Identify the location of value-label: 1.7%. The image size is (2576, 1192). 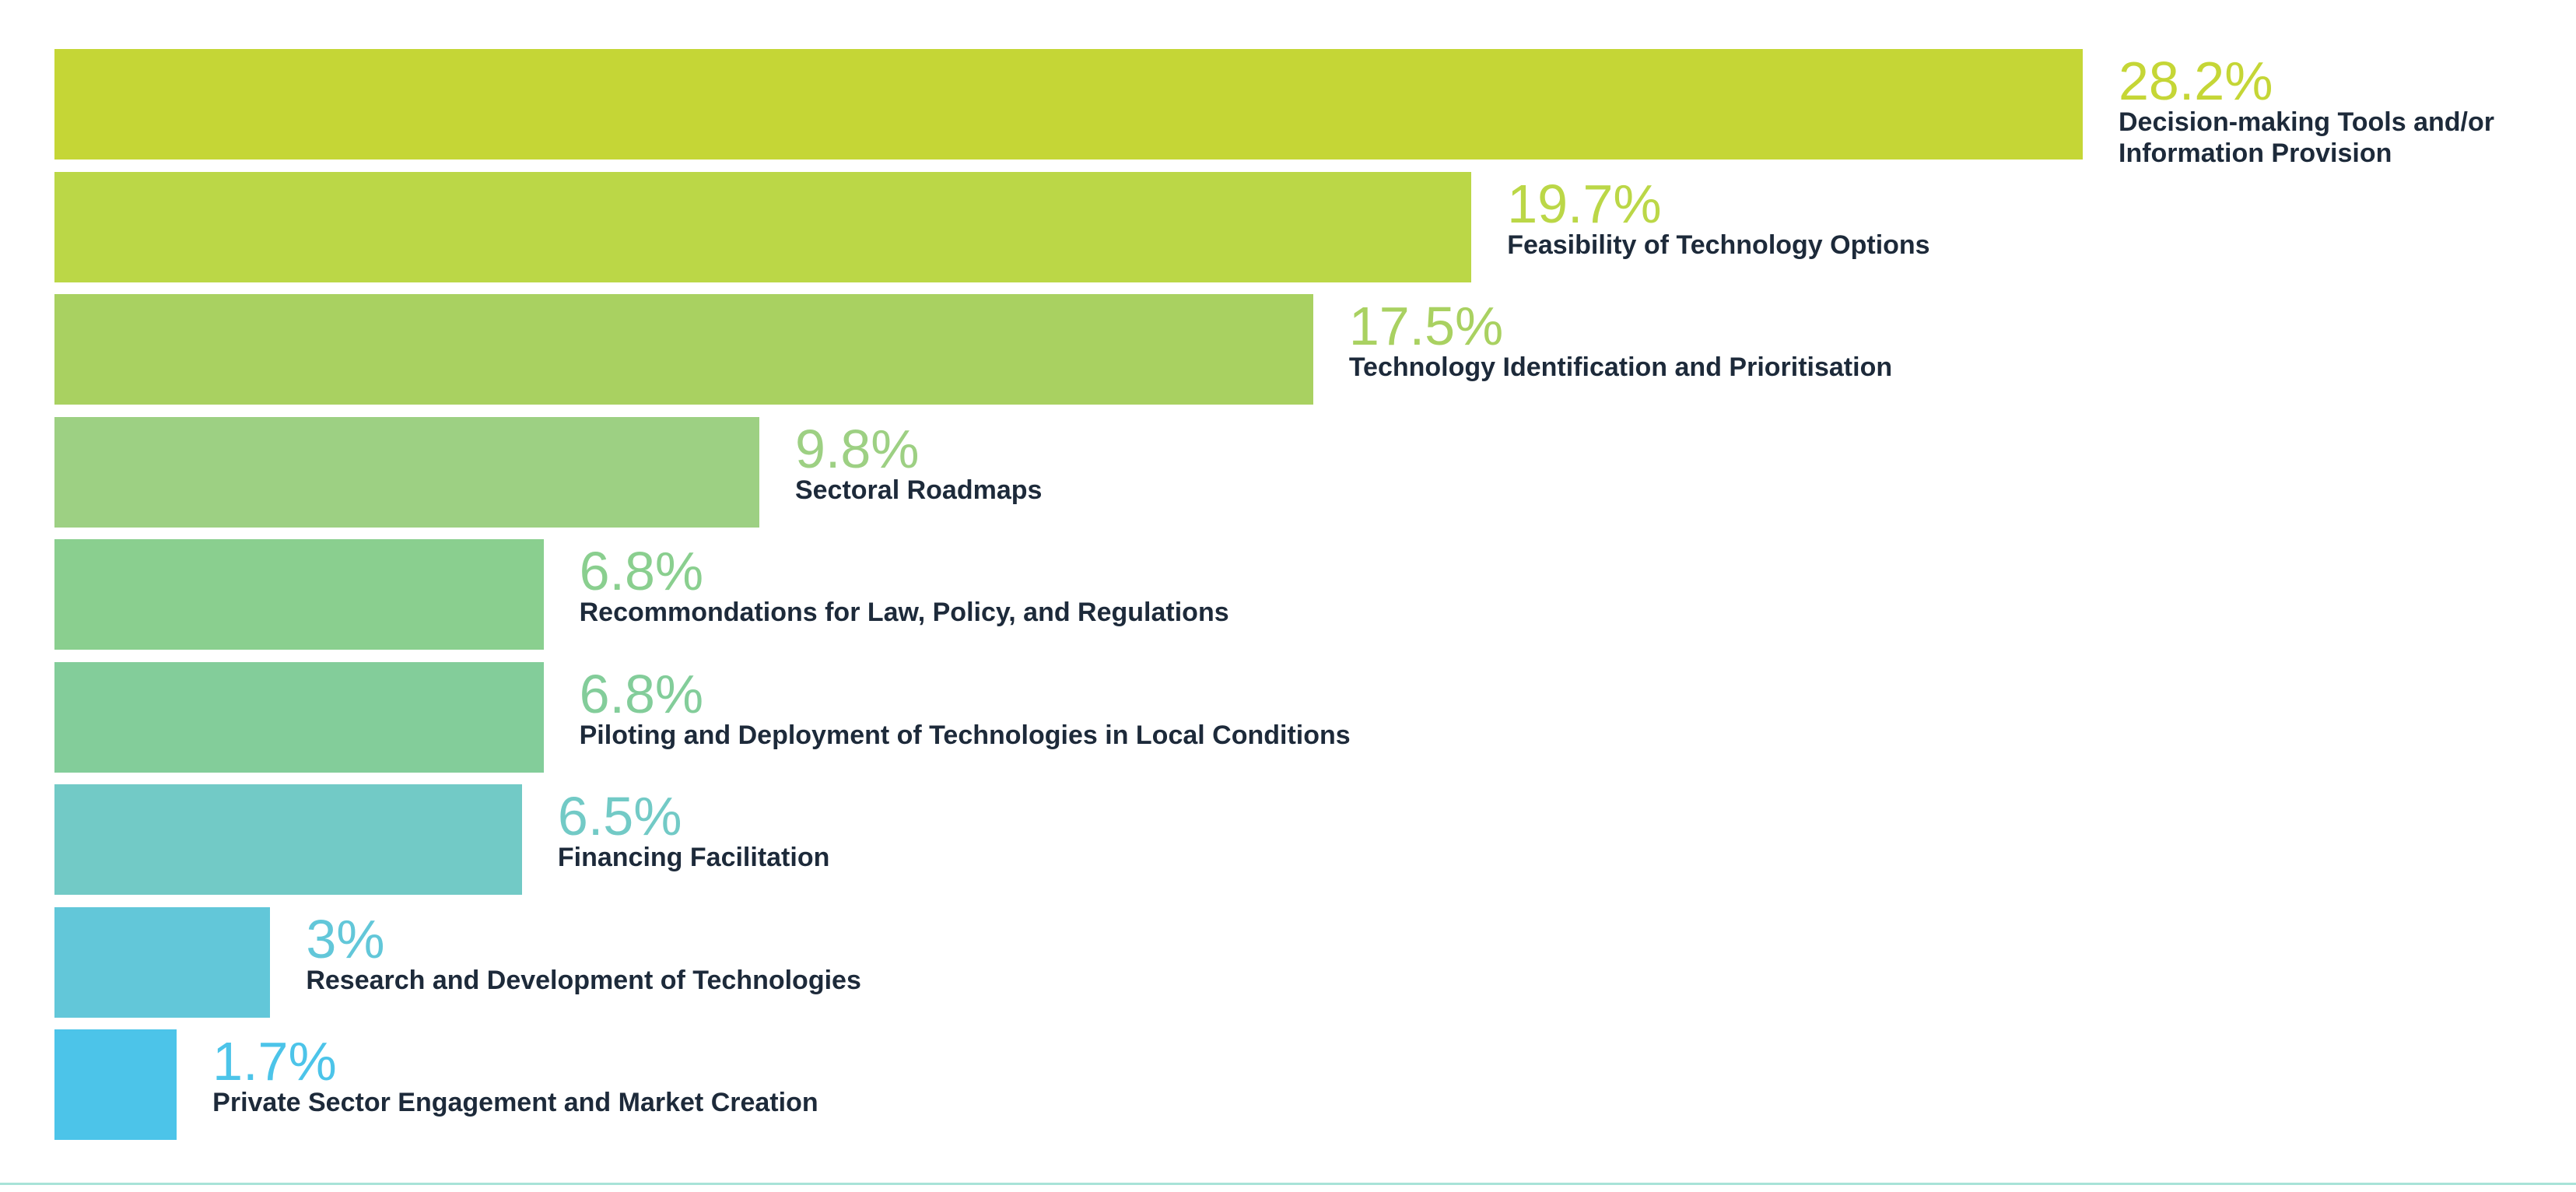
(274, 1062).